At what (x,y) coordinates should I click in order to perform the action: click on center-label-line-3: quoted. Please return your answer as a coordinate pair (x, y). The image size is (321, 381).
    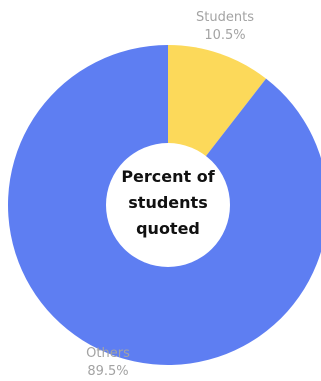
    Looking at the image, I should click on (168, 228).